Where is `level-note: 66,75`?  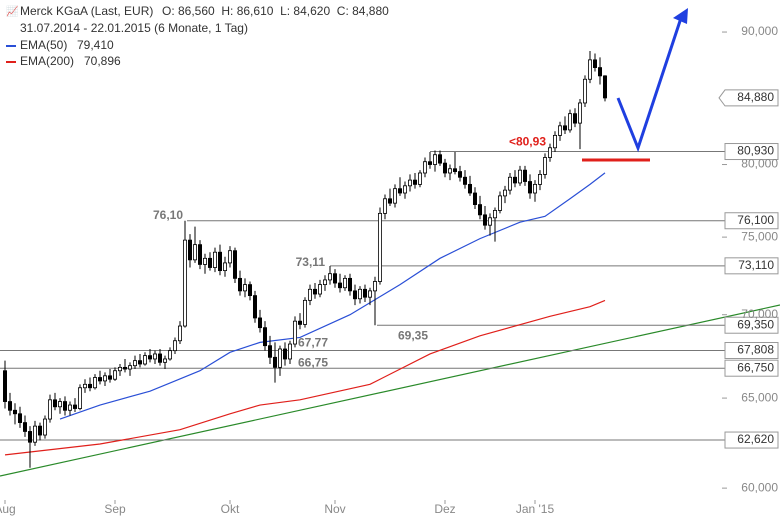 level-note: 66,75 is located at coordinates (313, 362).